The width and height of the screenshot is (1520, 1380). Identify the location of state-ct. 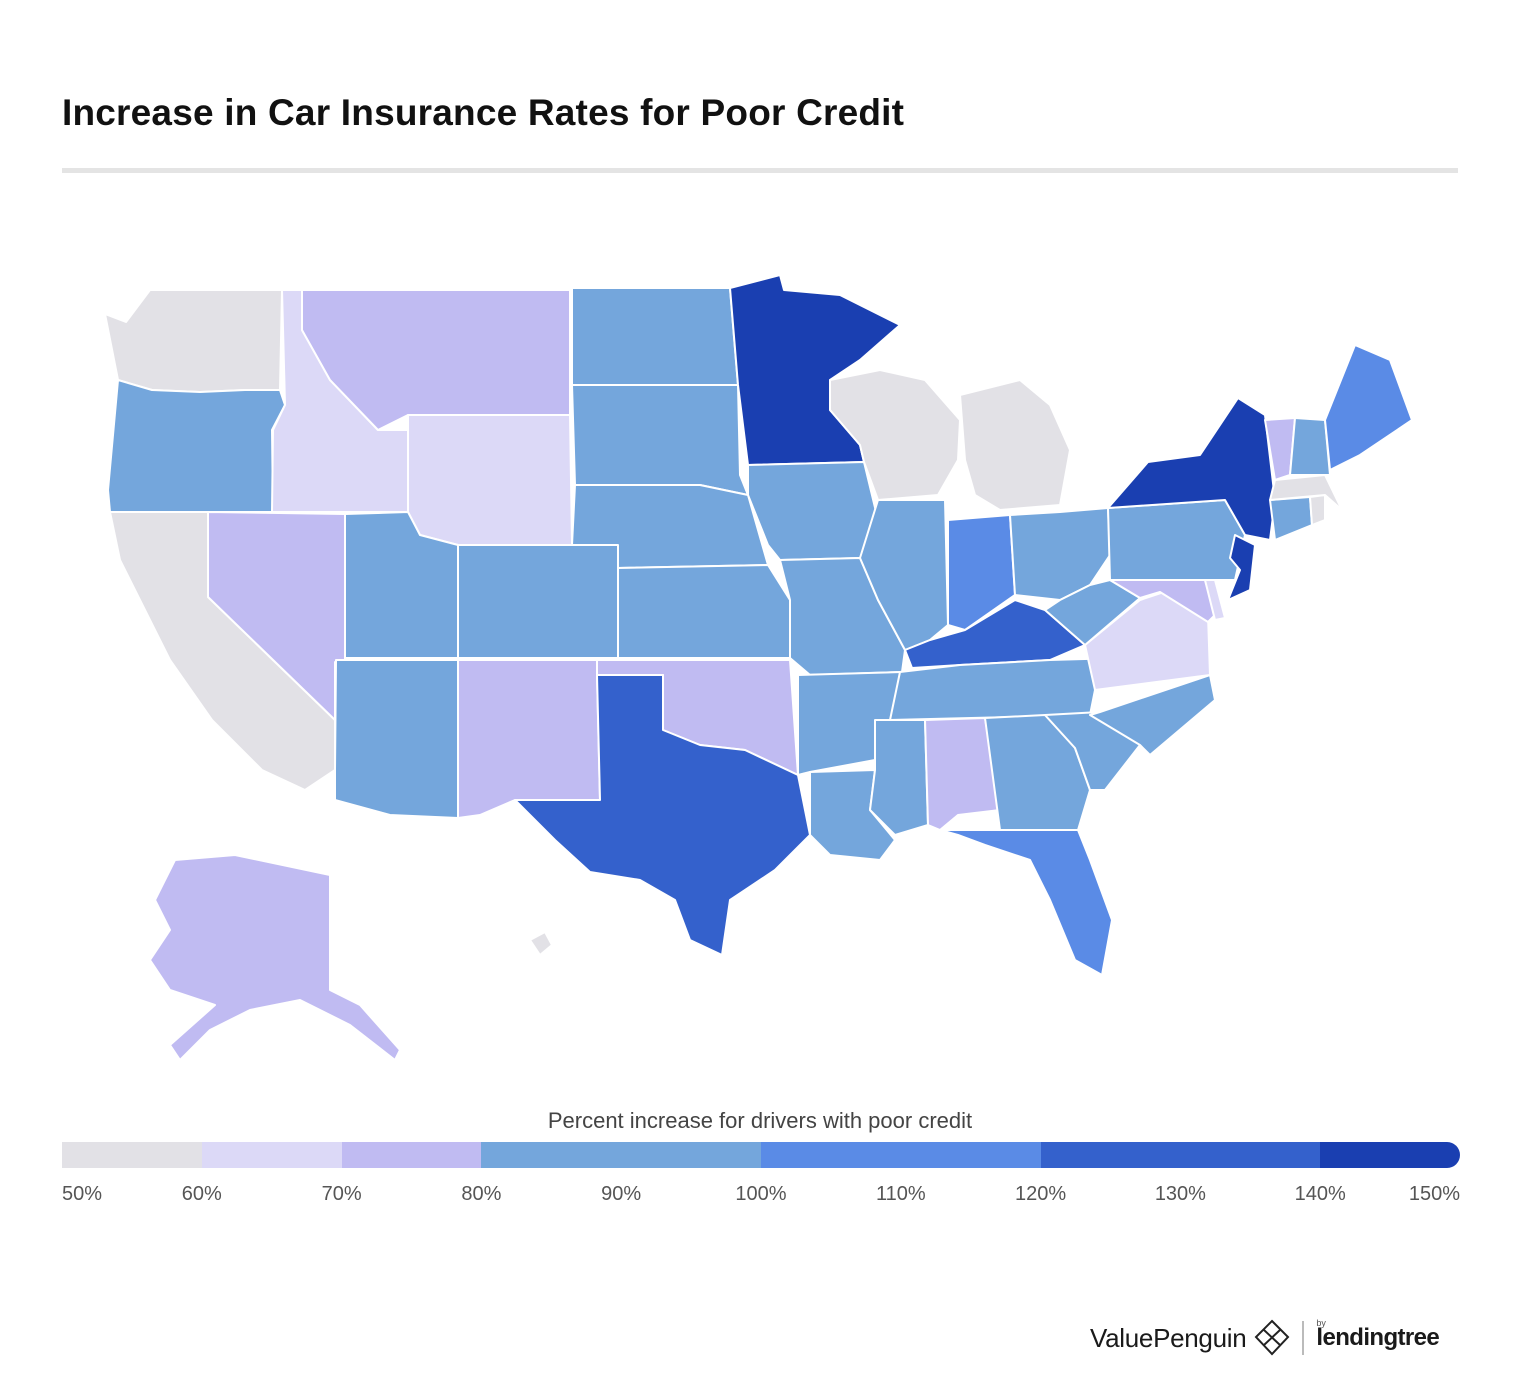
(1291, 518).